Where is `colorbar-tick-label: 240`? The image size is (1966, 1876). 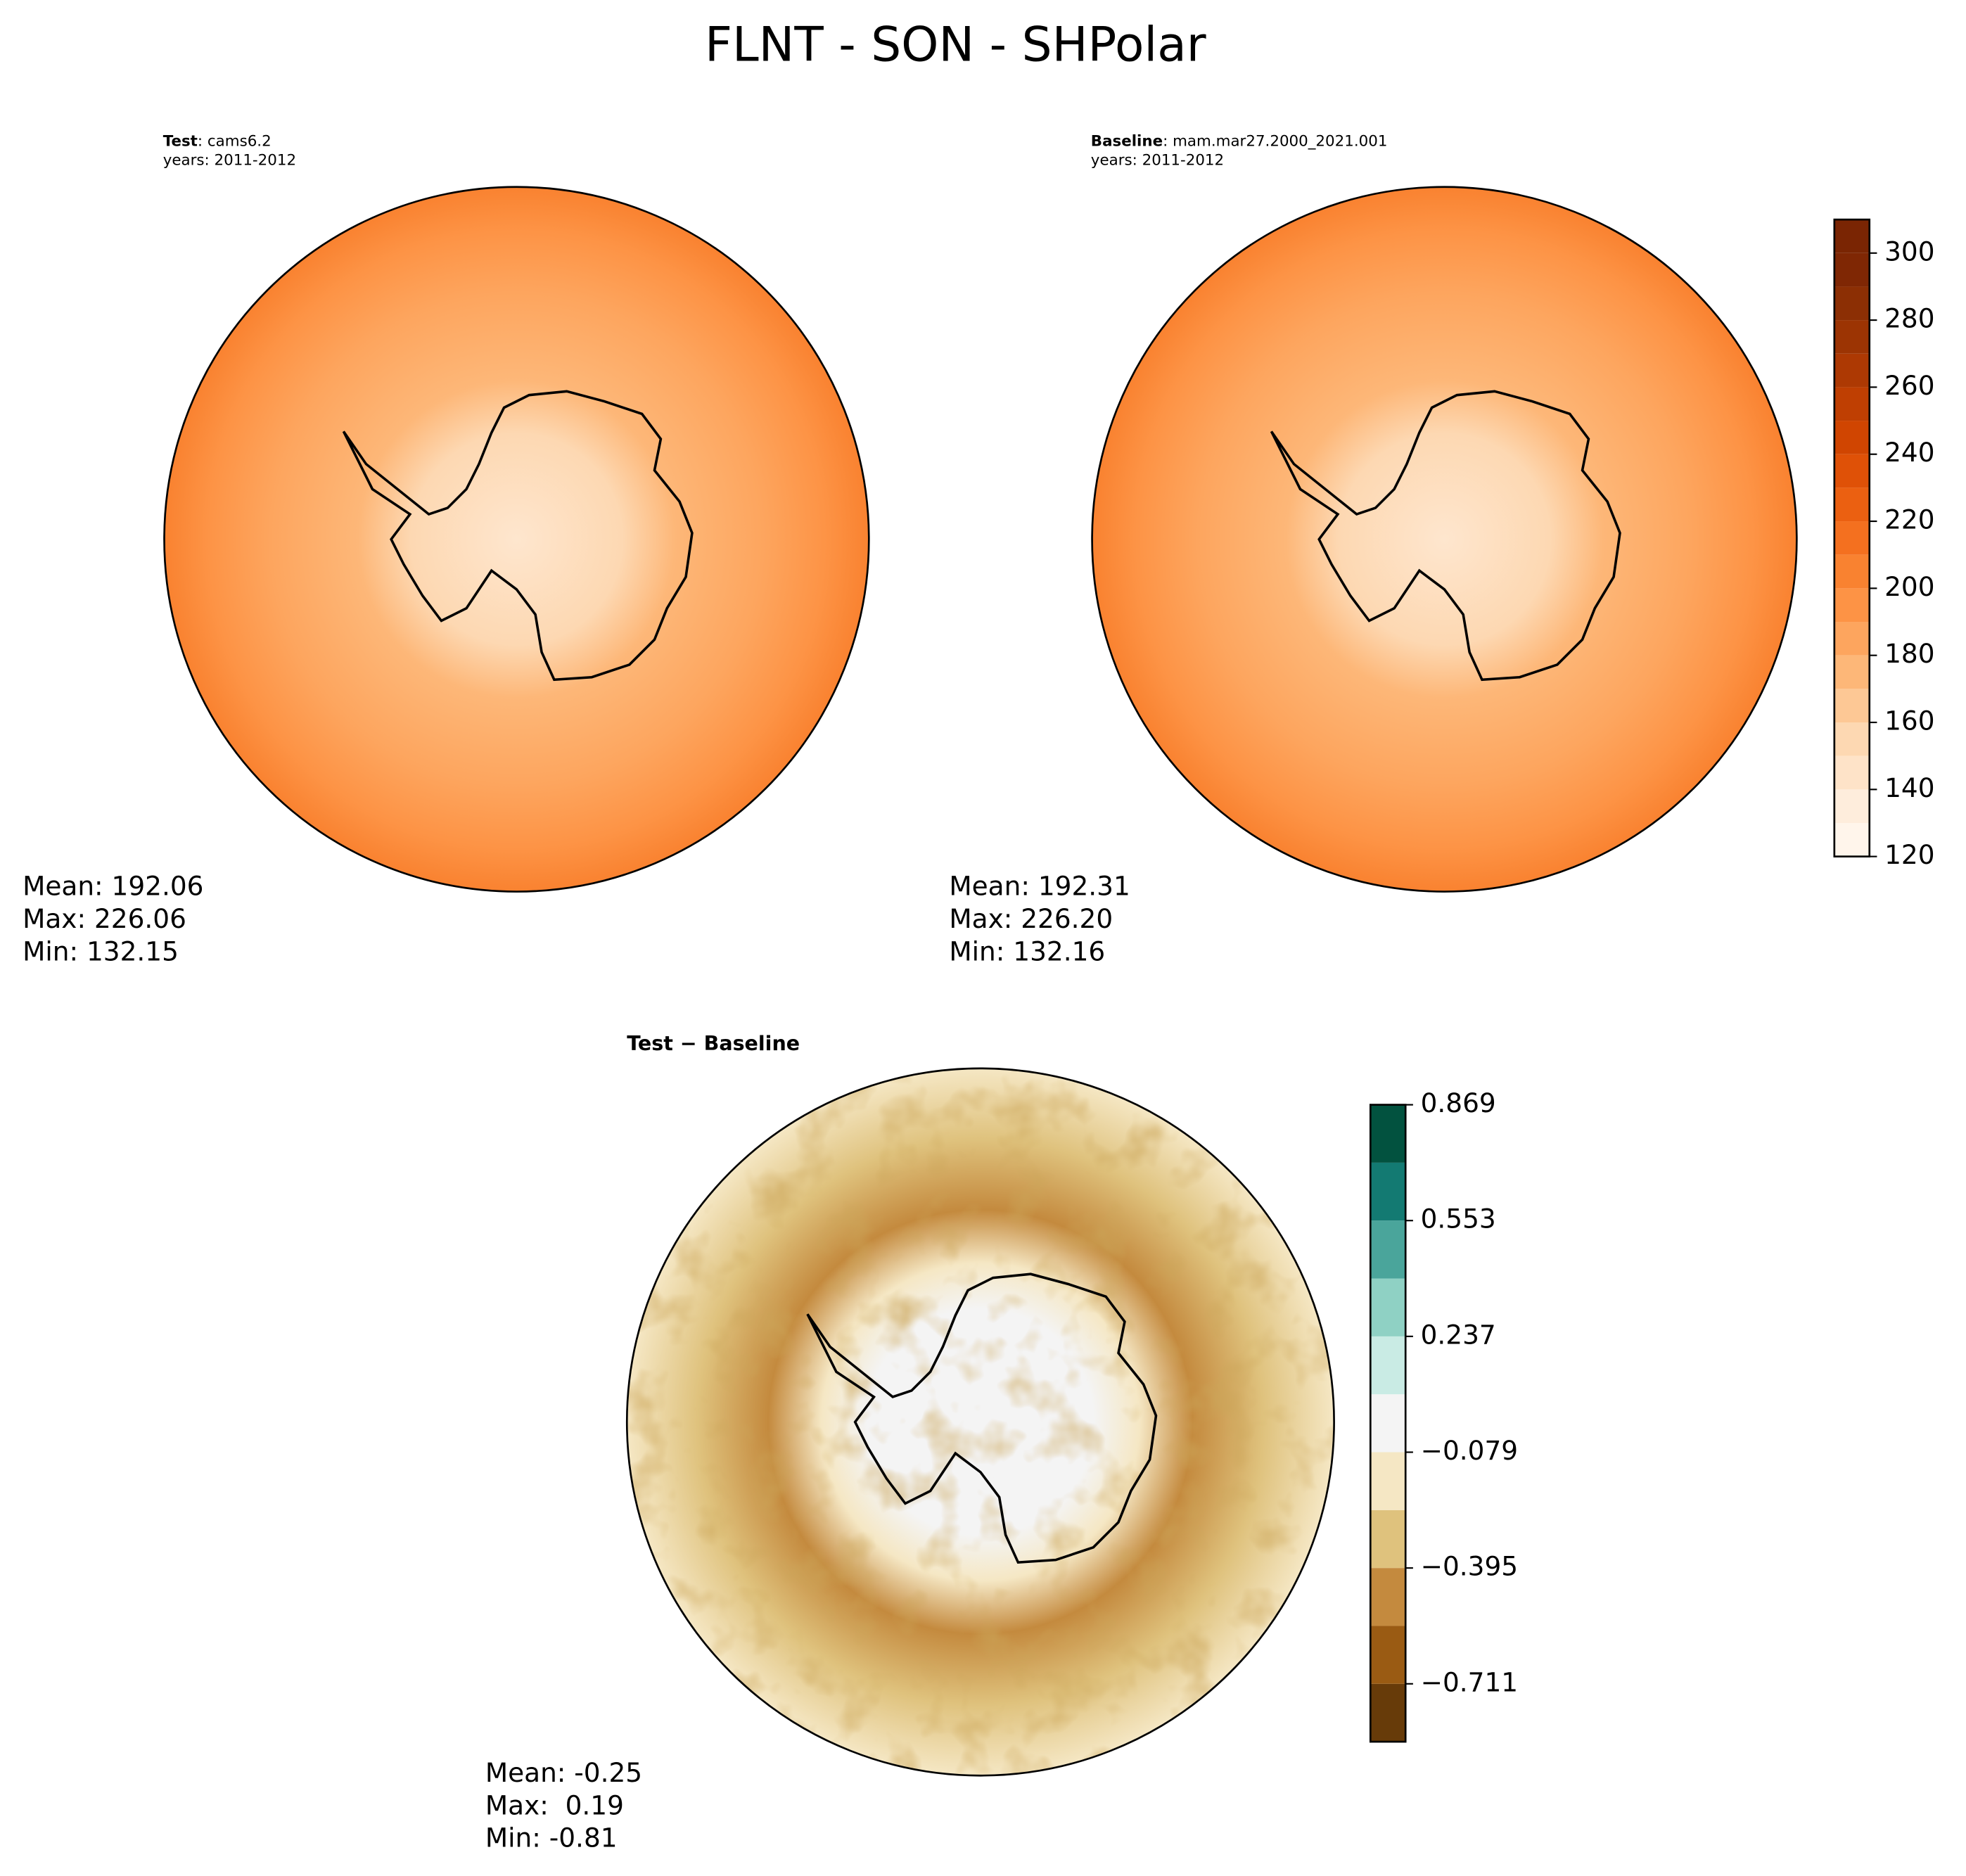
colorbar-tick-label: 240 is located at coordinates (1909, 452).